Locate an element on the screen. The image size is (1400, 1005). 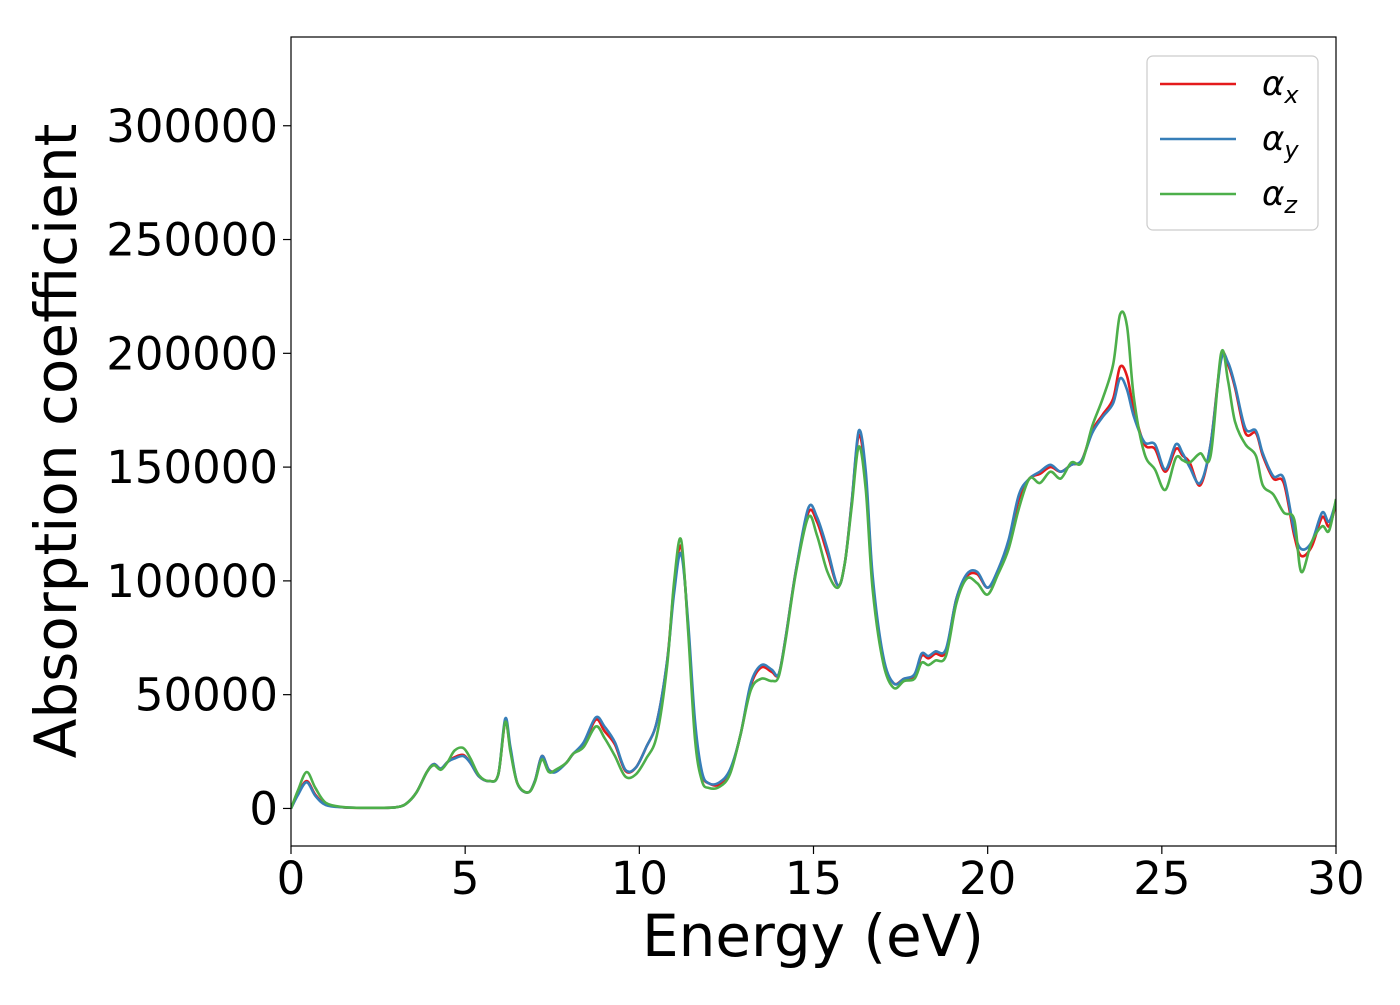
x-tick-label: 20 is located at coordinates (987, 878).